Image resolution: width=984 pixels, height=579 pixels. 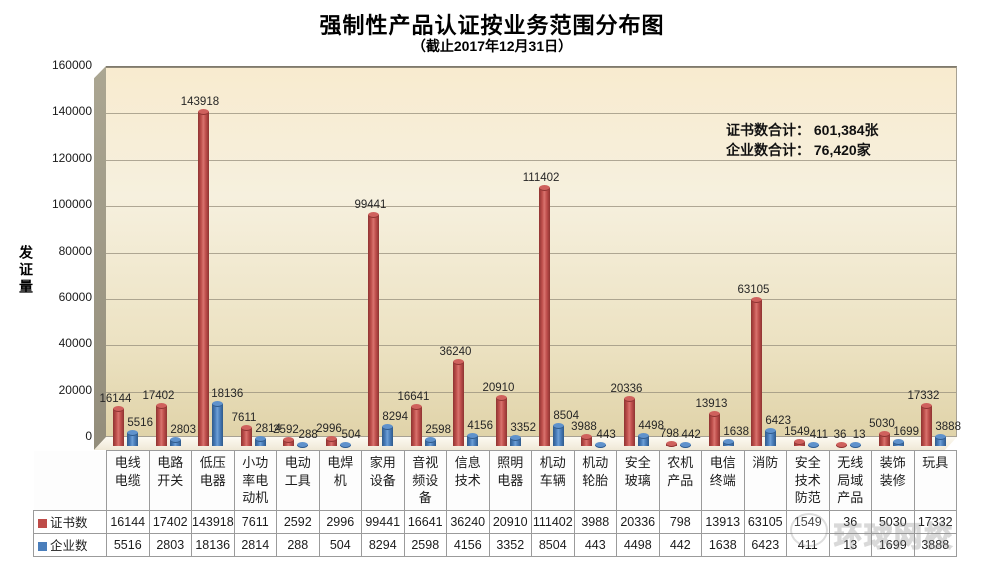 What do you see at coordinates (802, 140) in the screenshot?
I see `totals-annotation: 证书数合计： 601,384张 企业数合计： 76,420家` at bounding box center [802, 140].